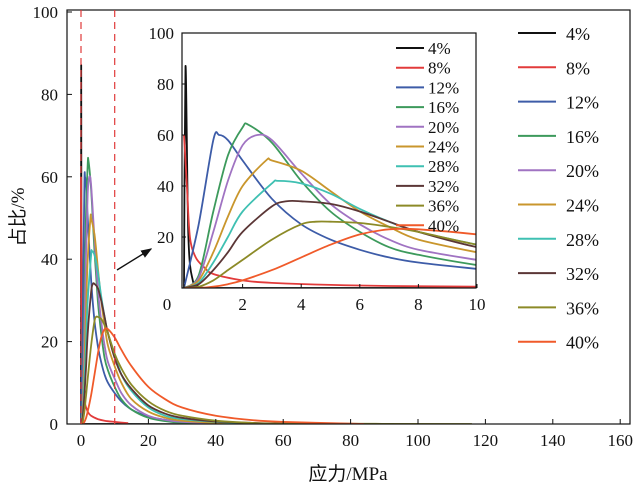 This screenshot has width=638, height=491. I want to click on inset-x-tick-label: 8, so click(418, 304).